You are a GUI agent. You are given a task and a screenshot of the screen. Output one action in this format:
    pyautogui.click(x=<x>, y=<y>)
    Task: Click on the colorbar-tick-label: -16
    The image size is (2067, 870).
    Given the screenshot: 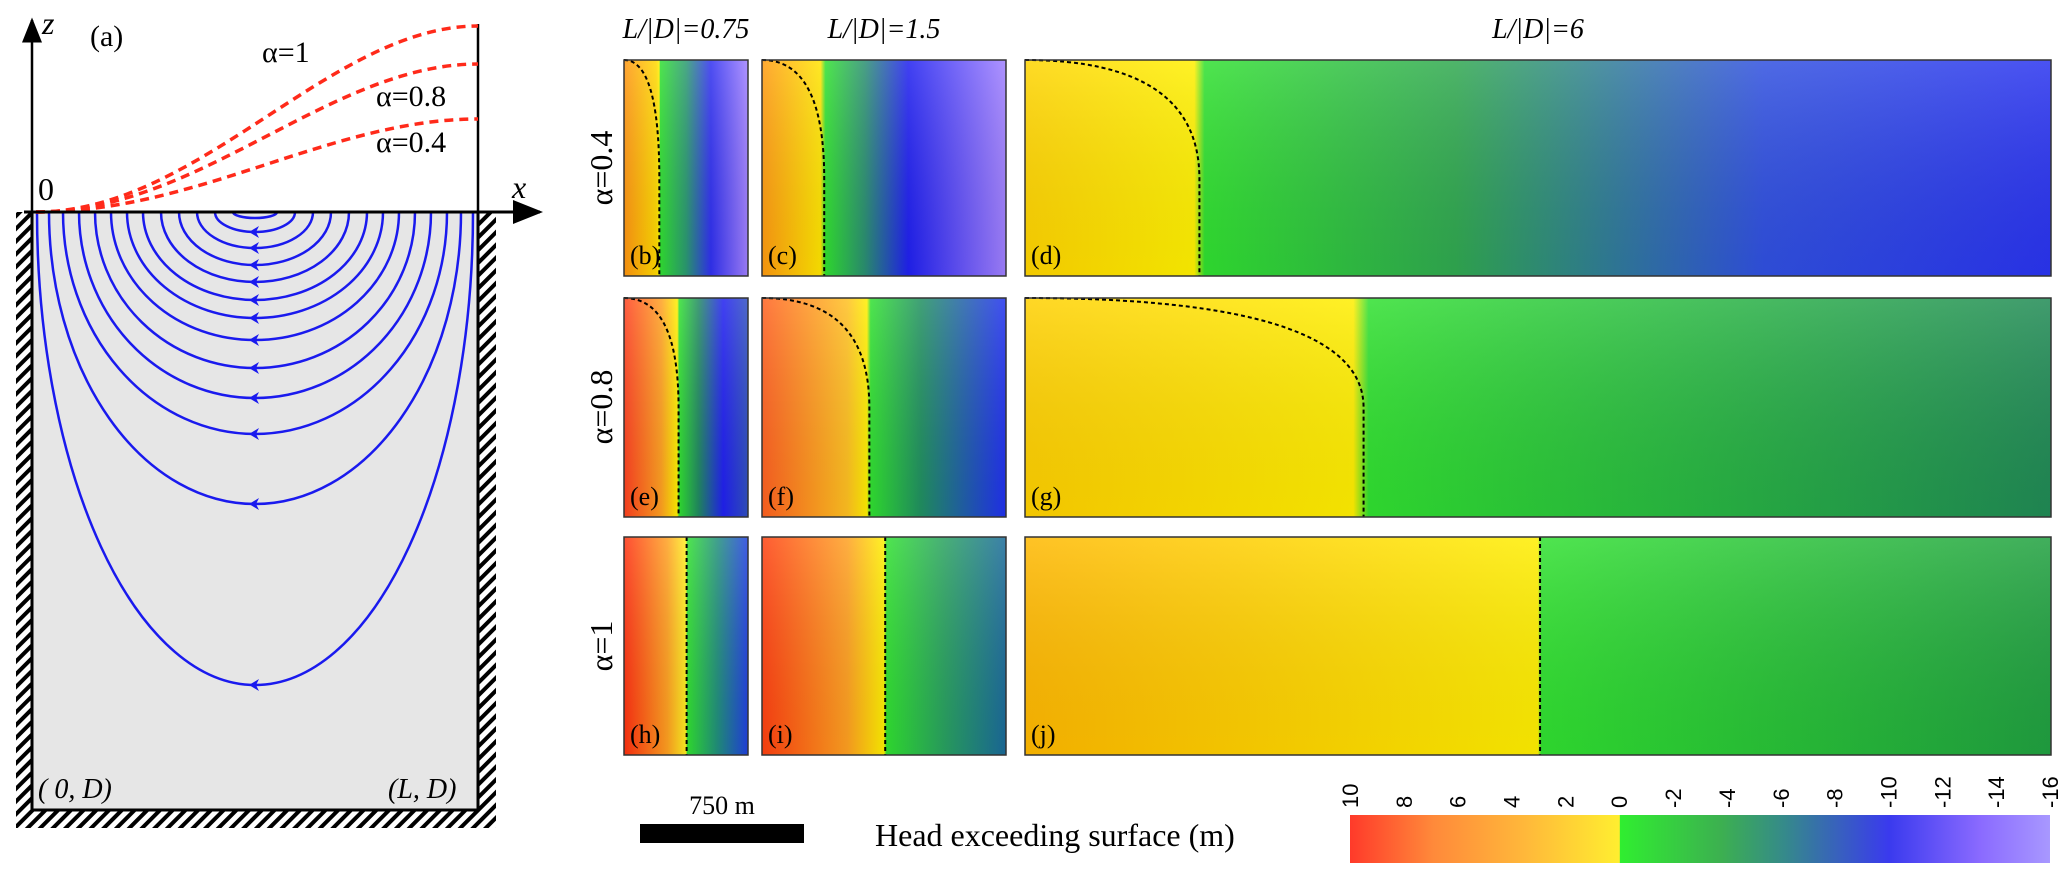 What is the action you would take?
    pyautogui.click(x=2050, y=792)
    